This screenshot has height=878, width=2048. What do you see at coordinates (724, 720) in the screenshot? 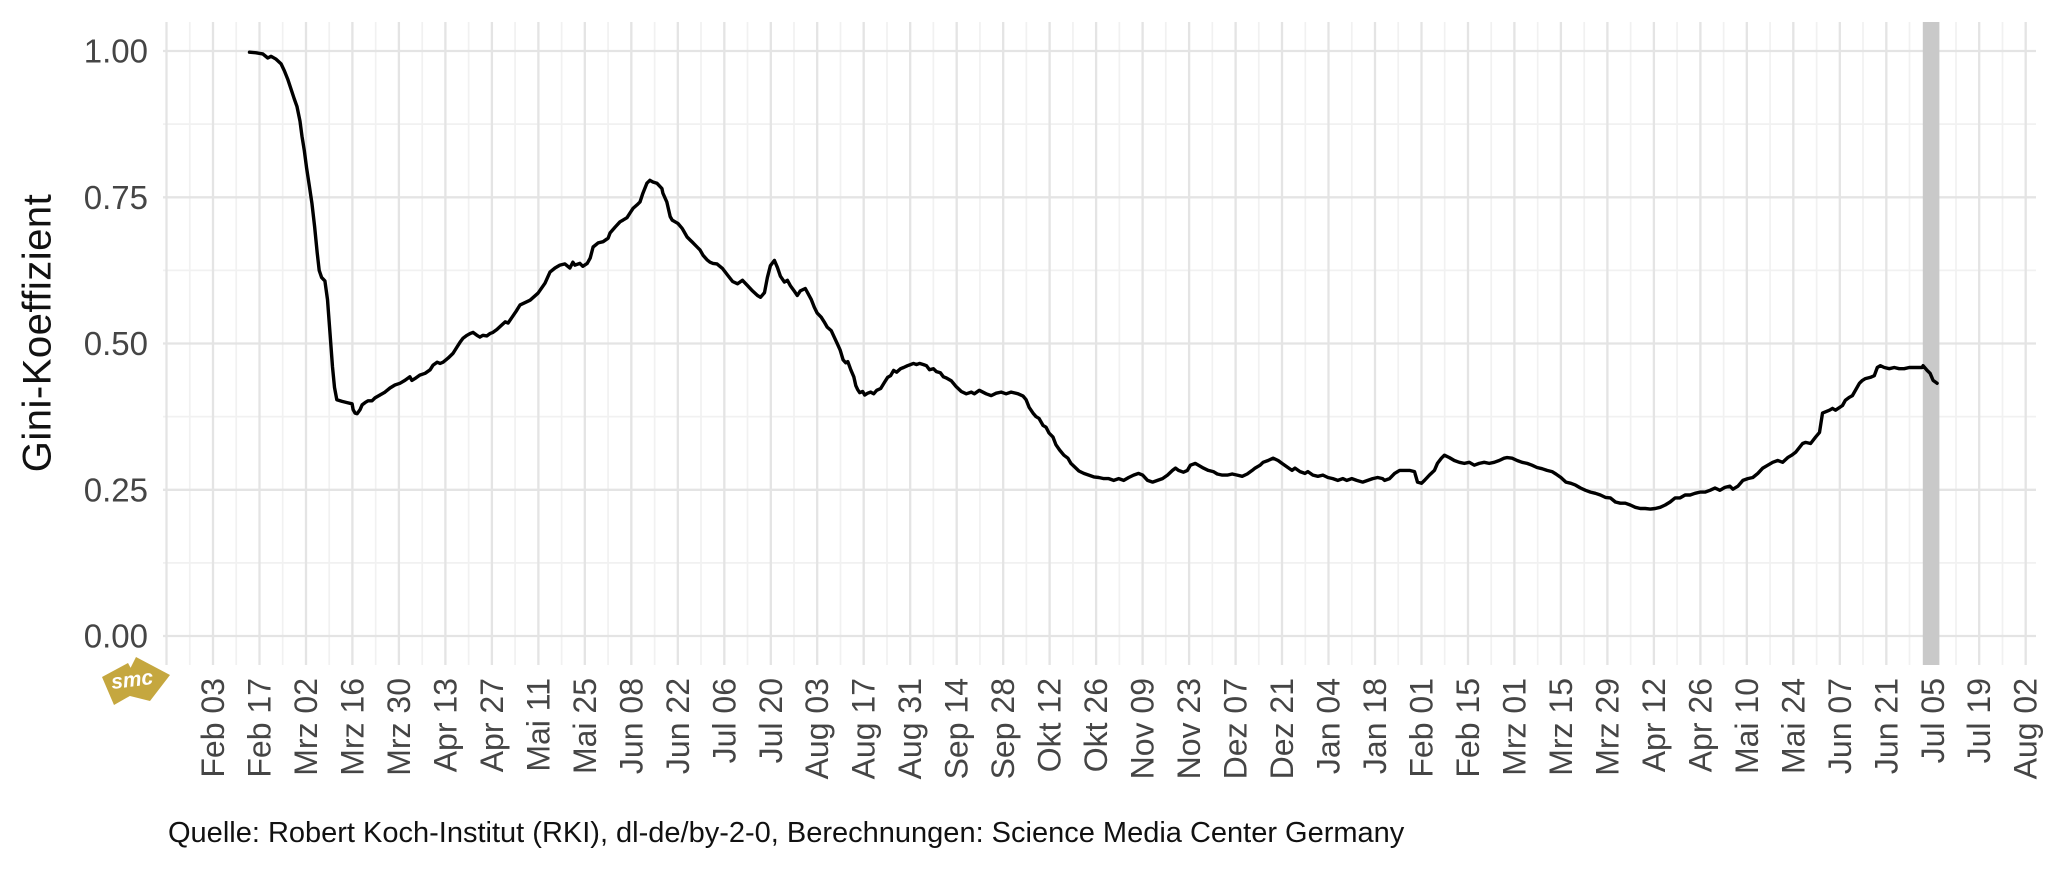
I see `x-tick-label: Jul 06` at bounding box center [724, 720].